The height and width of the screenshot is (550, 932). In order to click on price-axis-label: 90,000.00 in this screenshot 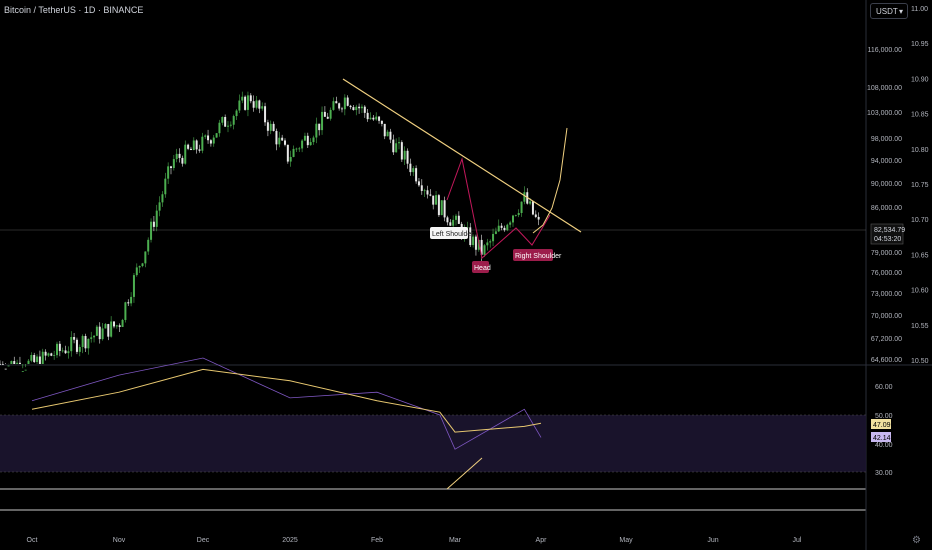, I will do `click(886, 184)`.